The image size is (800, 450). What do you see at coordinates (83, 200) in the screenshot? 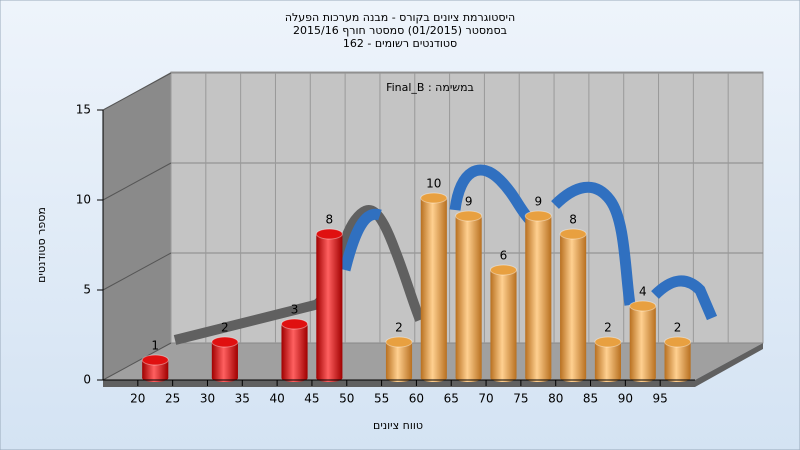
I see `y-tick-label: 10` at bounding box center [83, 200].